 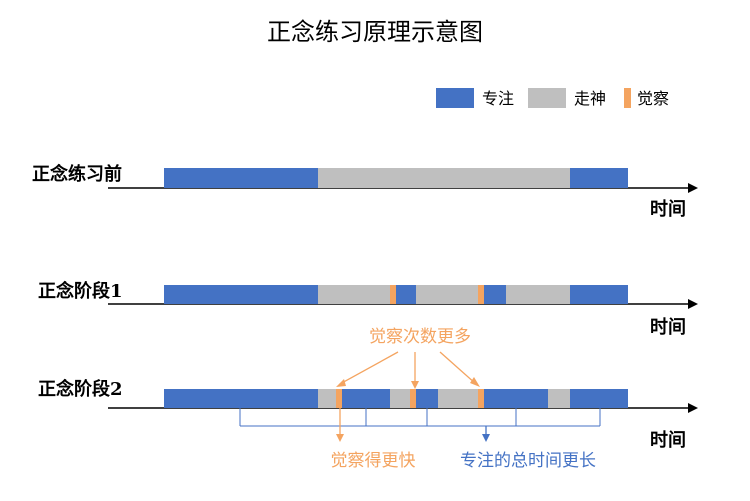 What do you see at coordinates (408, 358) in the screenshot?
I see `annotation-more-awareness: 觉察次数更多` at bounding box center [408, 358].